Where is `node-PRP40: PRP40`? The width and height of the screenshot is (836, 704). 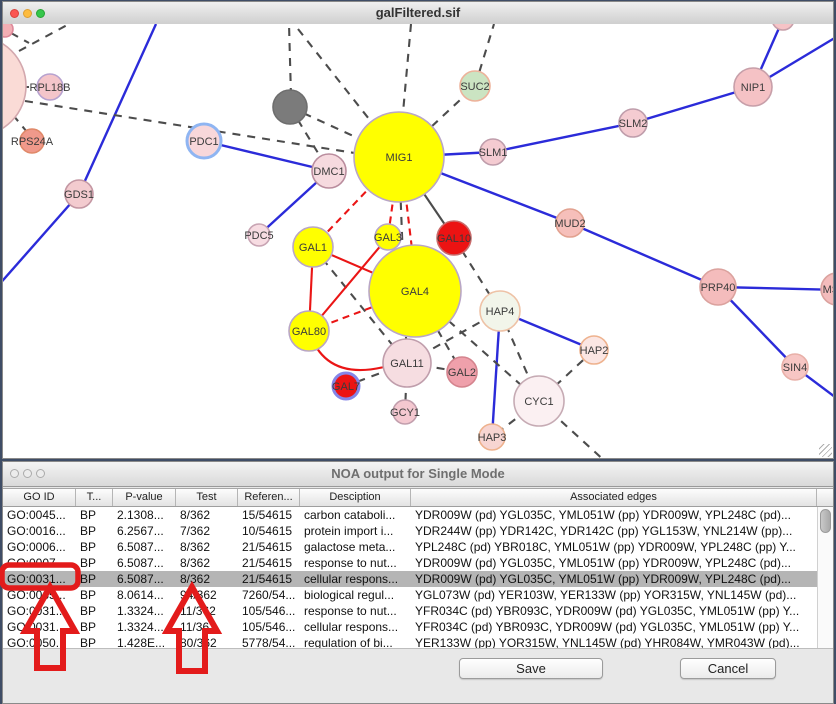 node-PRP40: PRP40 is located at coordinates (718, 287).